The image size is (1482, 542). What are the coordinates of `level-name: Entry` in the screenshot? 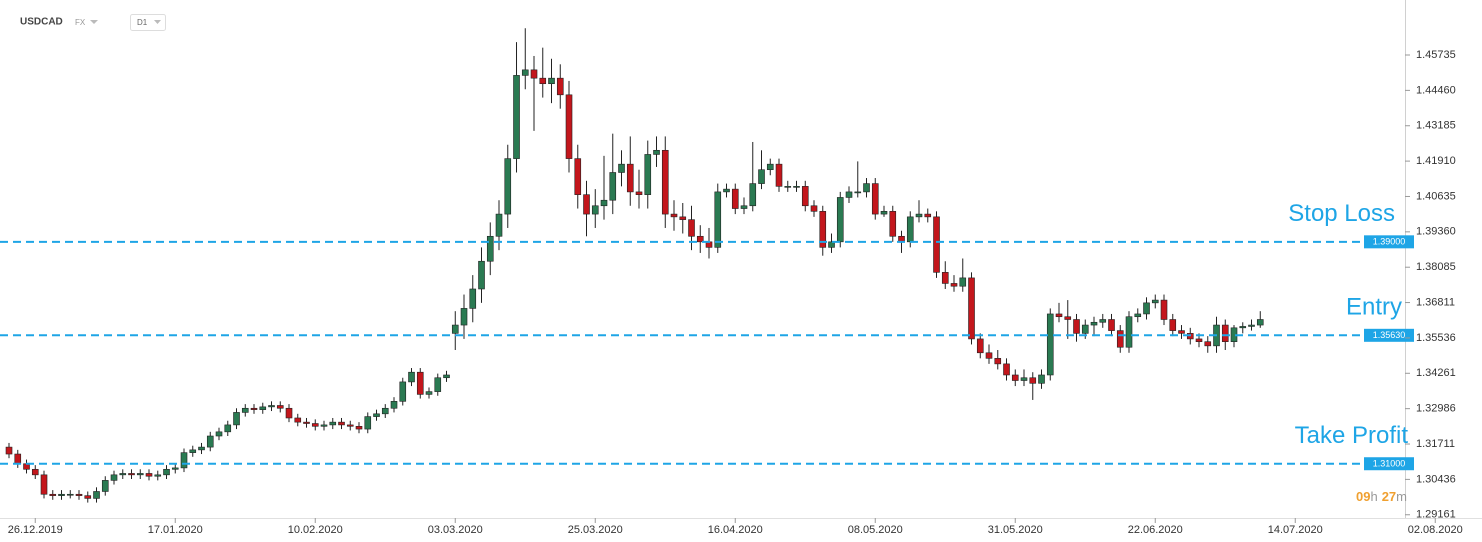 It's located at (1374, 307).